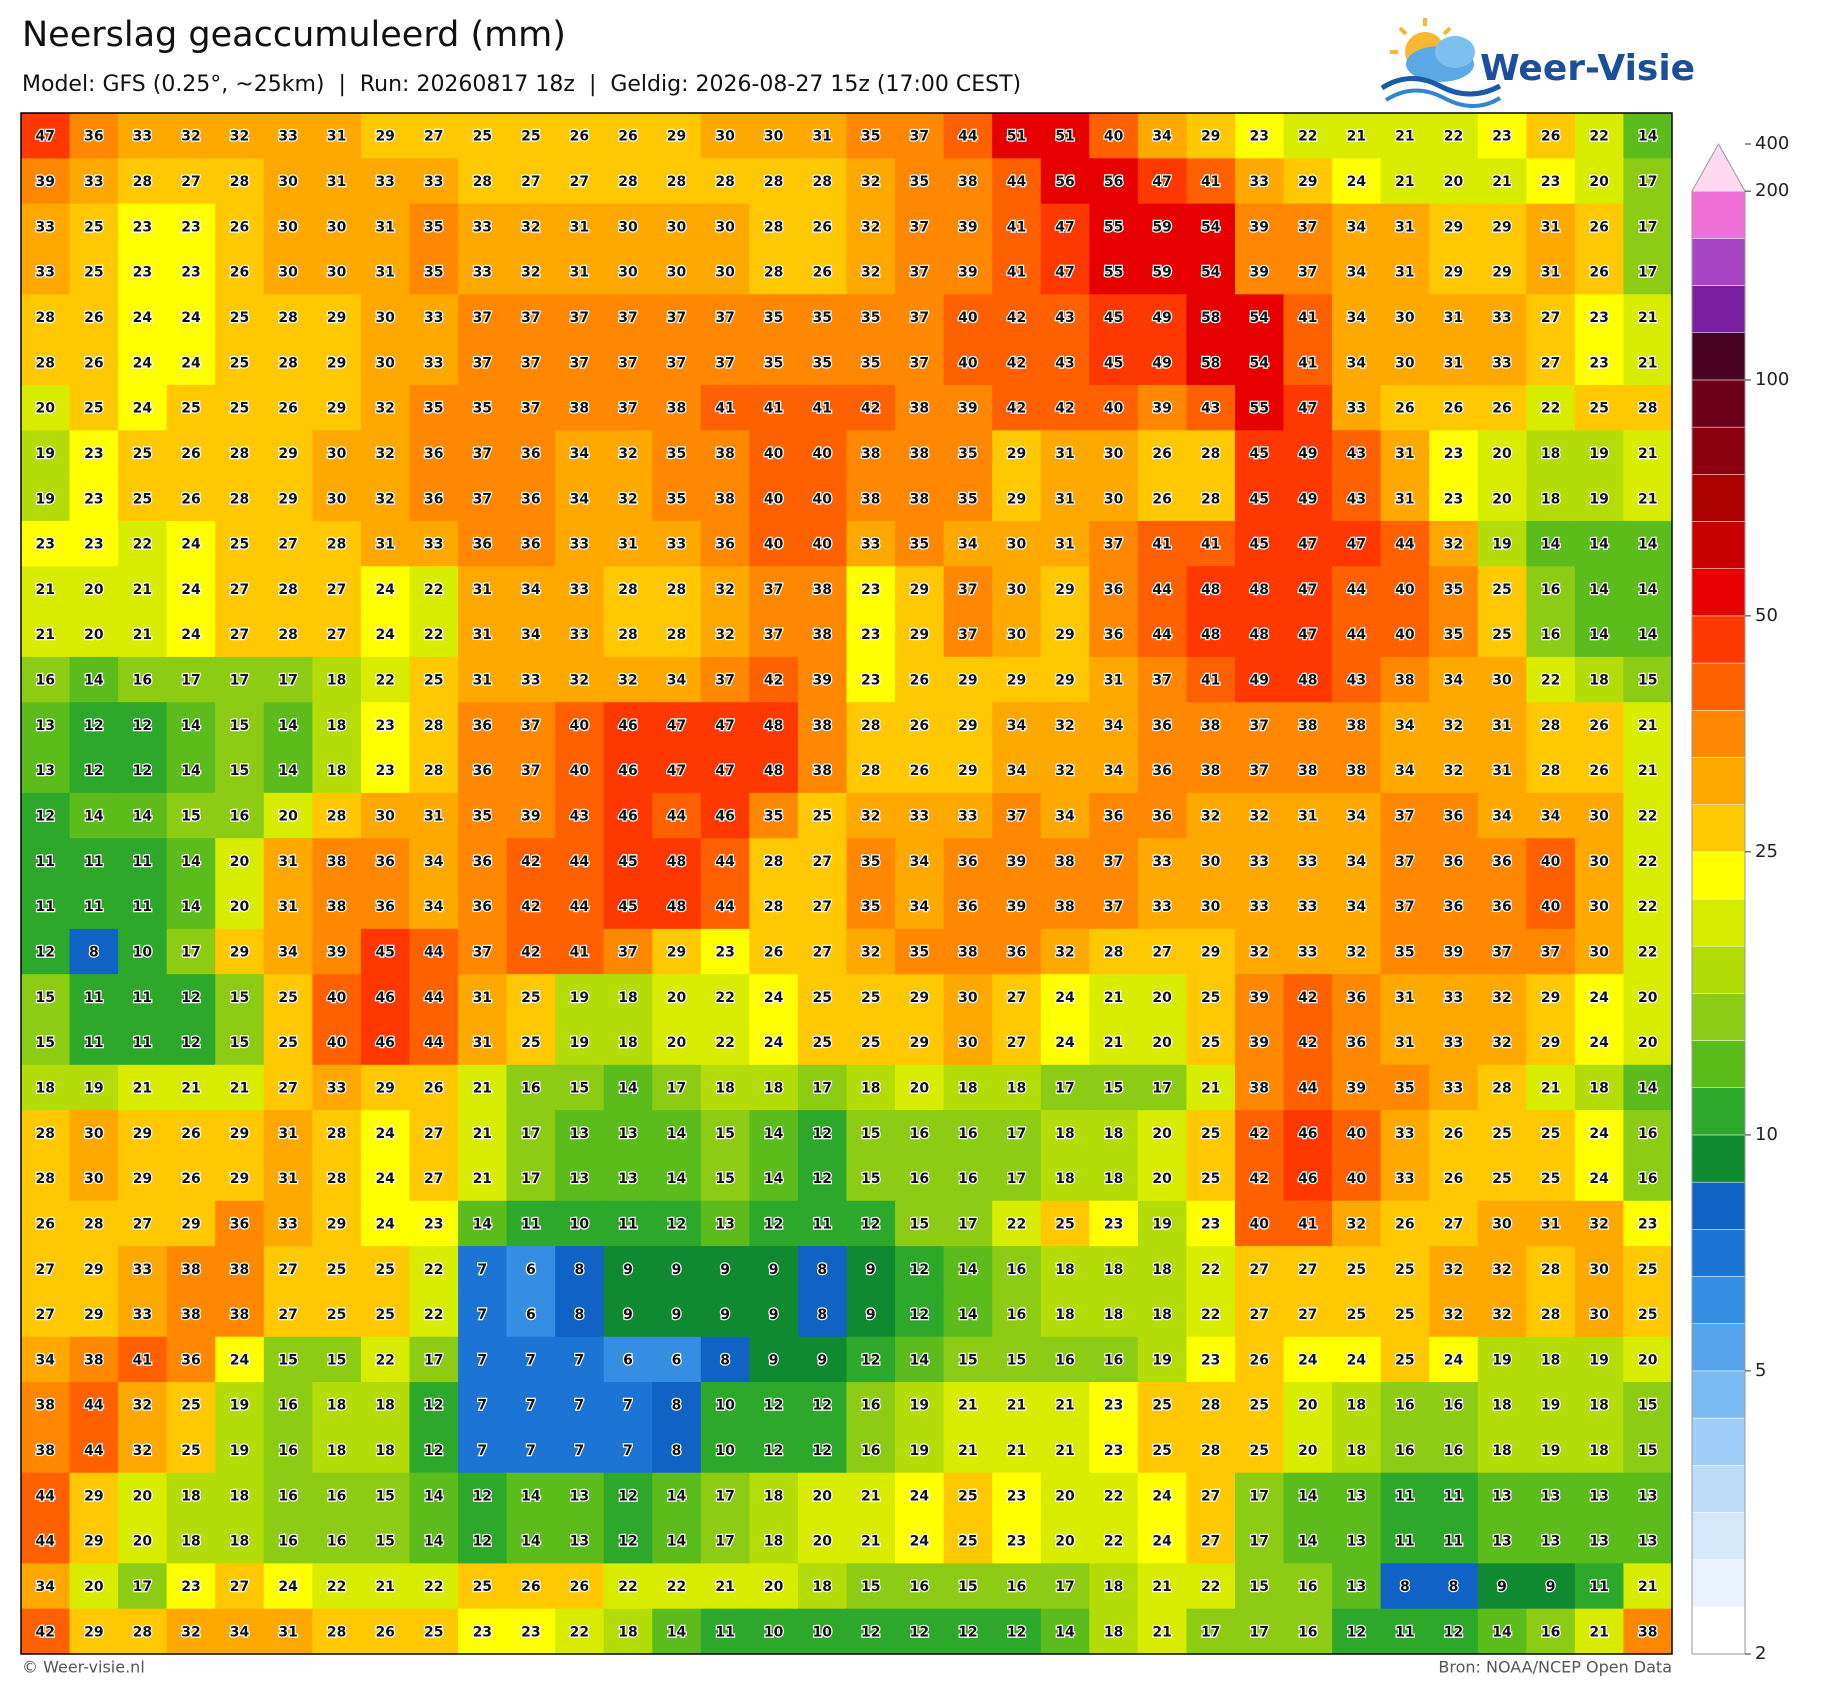  What do you see at coordinates (627, 817) in the screenshot?
I see `precip-value: 46` at bounding box center [627, 817].